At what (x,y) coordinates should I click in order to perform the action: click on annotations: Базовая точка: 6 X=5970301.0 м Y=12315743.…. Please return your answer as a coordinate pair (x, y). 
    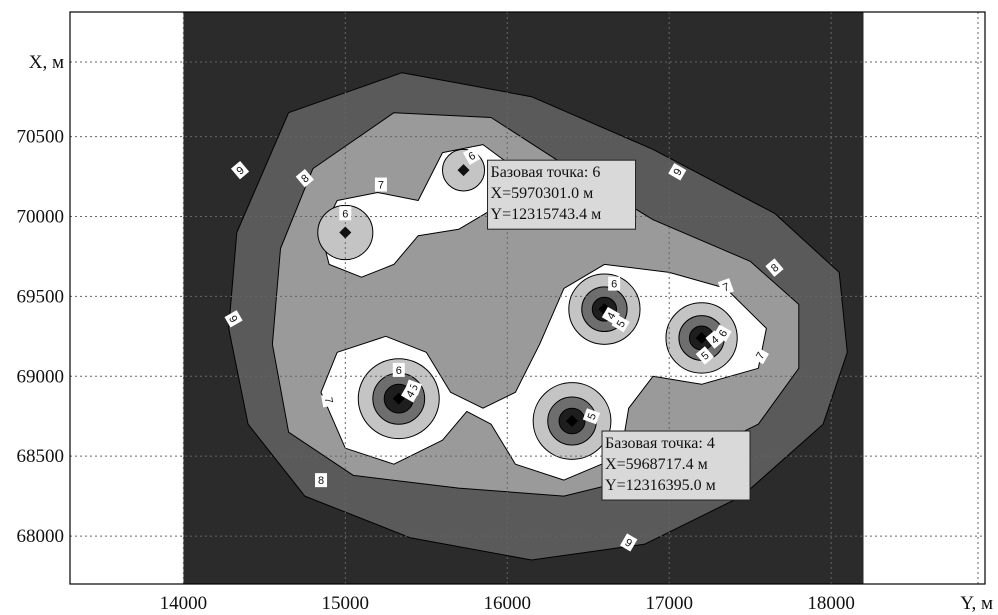
    Looking at the image, I should click on (619, 330).